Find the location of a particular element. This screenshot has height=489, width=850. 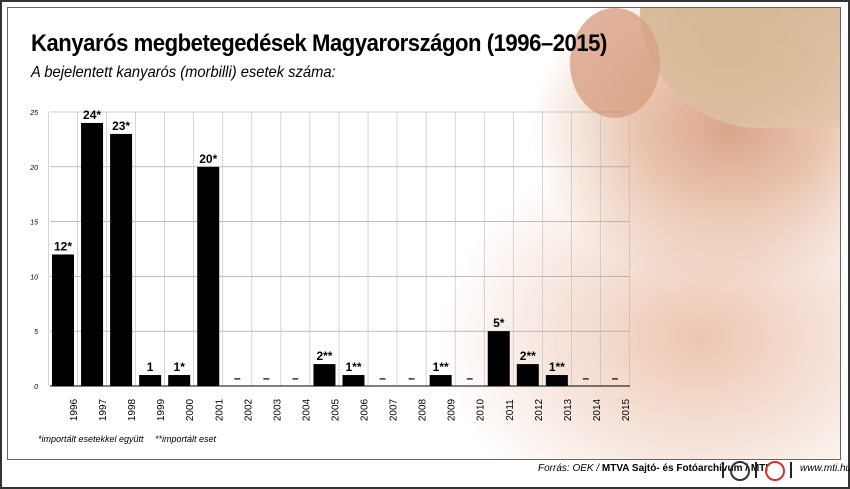

bar-2013 is located at coordinates (556, 380).